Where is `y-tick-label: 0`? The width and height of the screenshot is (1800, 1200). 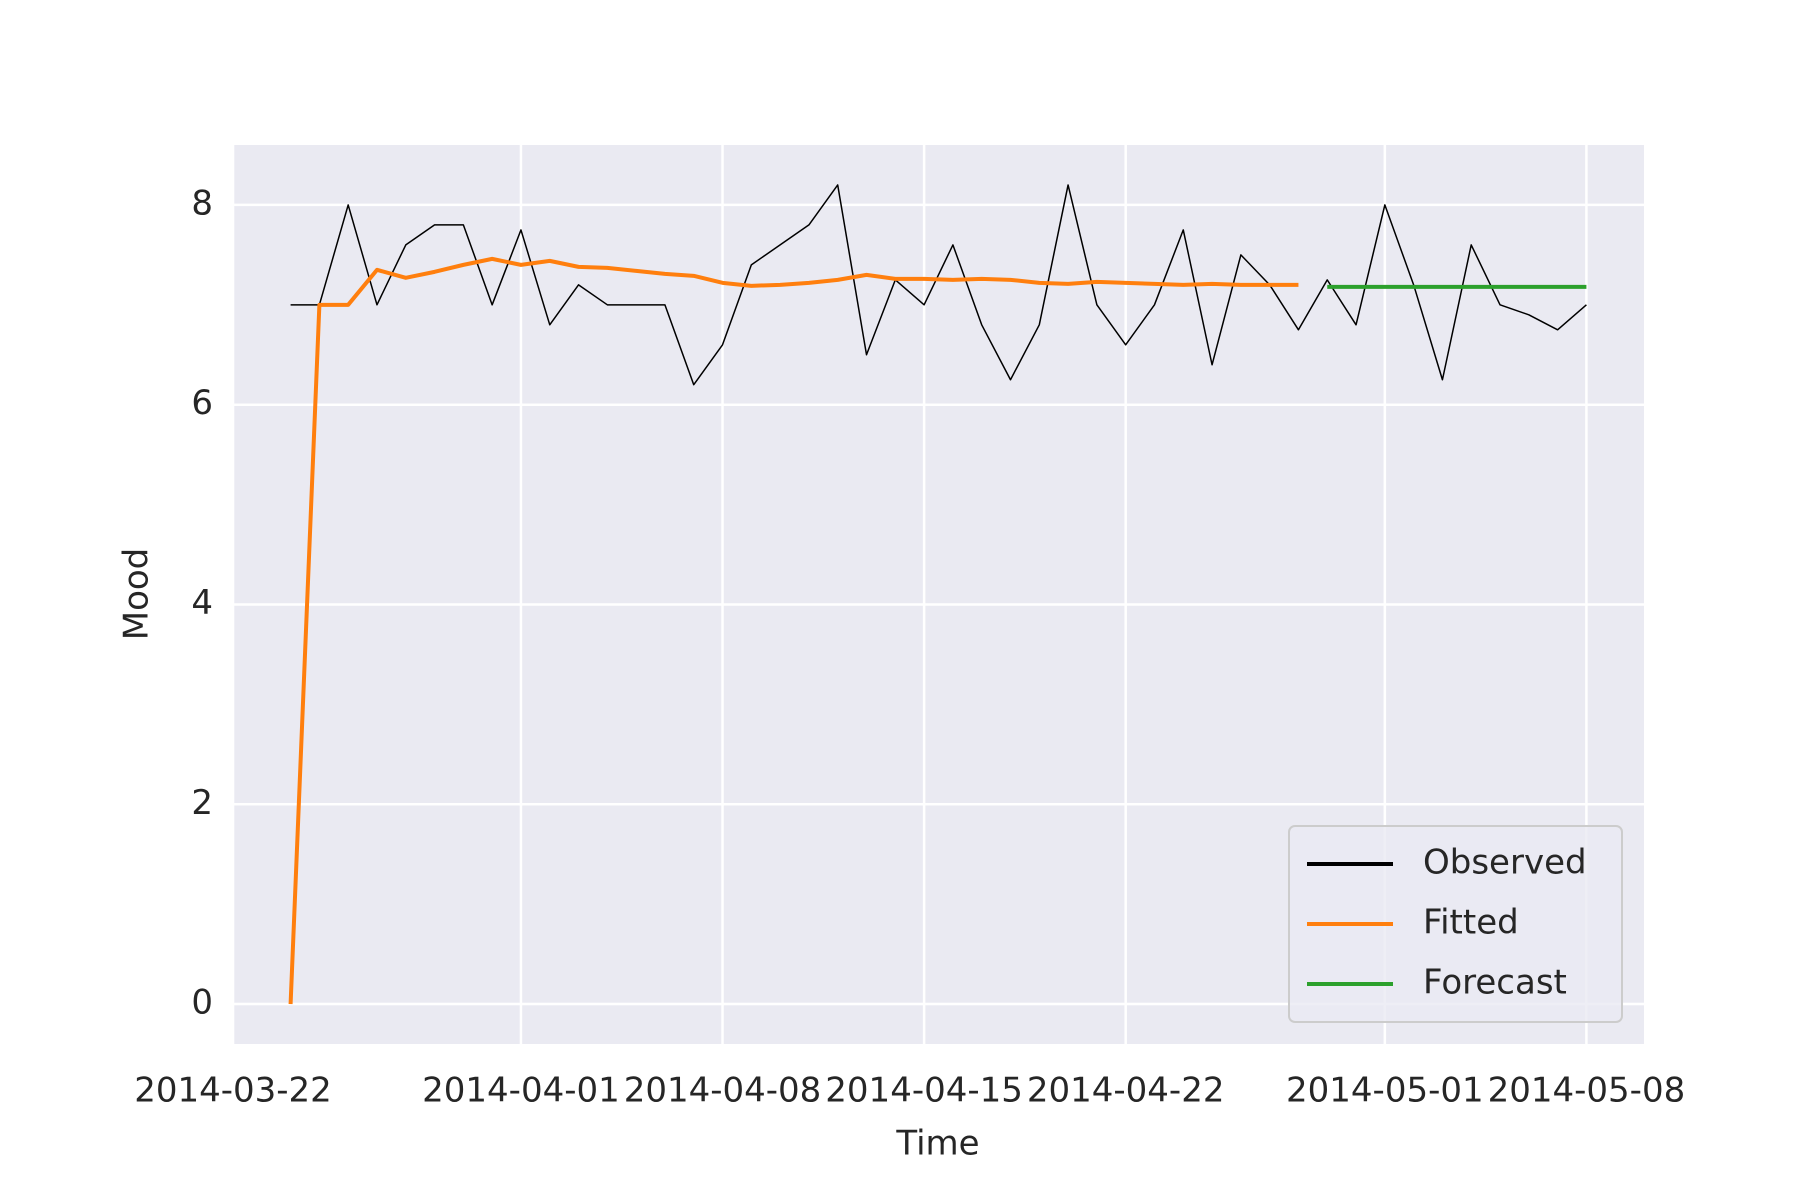 y-tick-label: 0 is located at coordinates (202, 1003).